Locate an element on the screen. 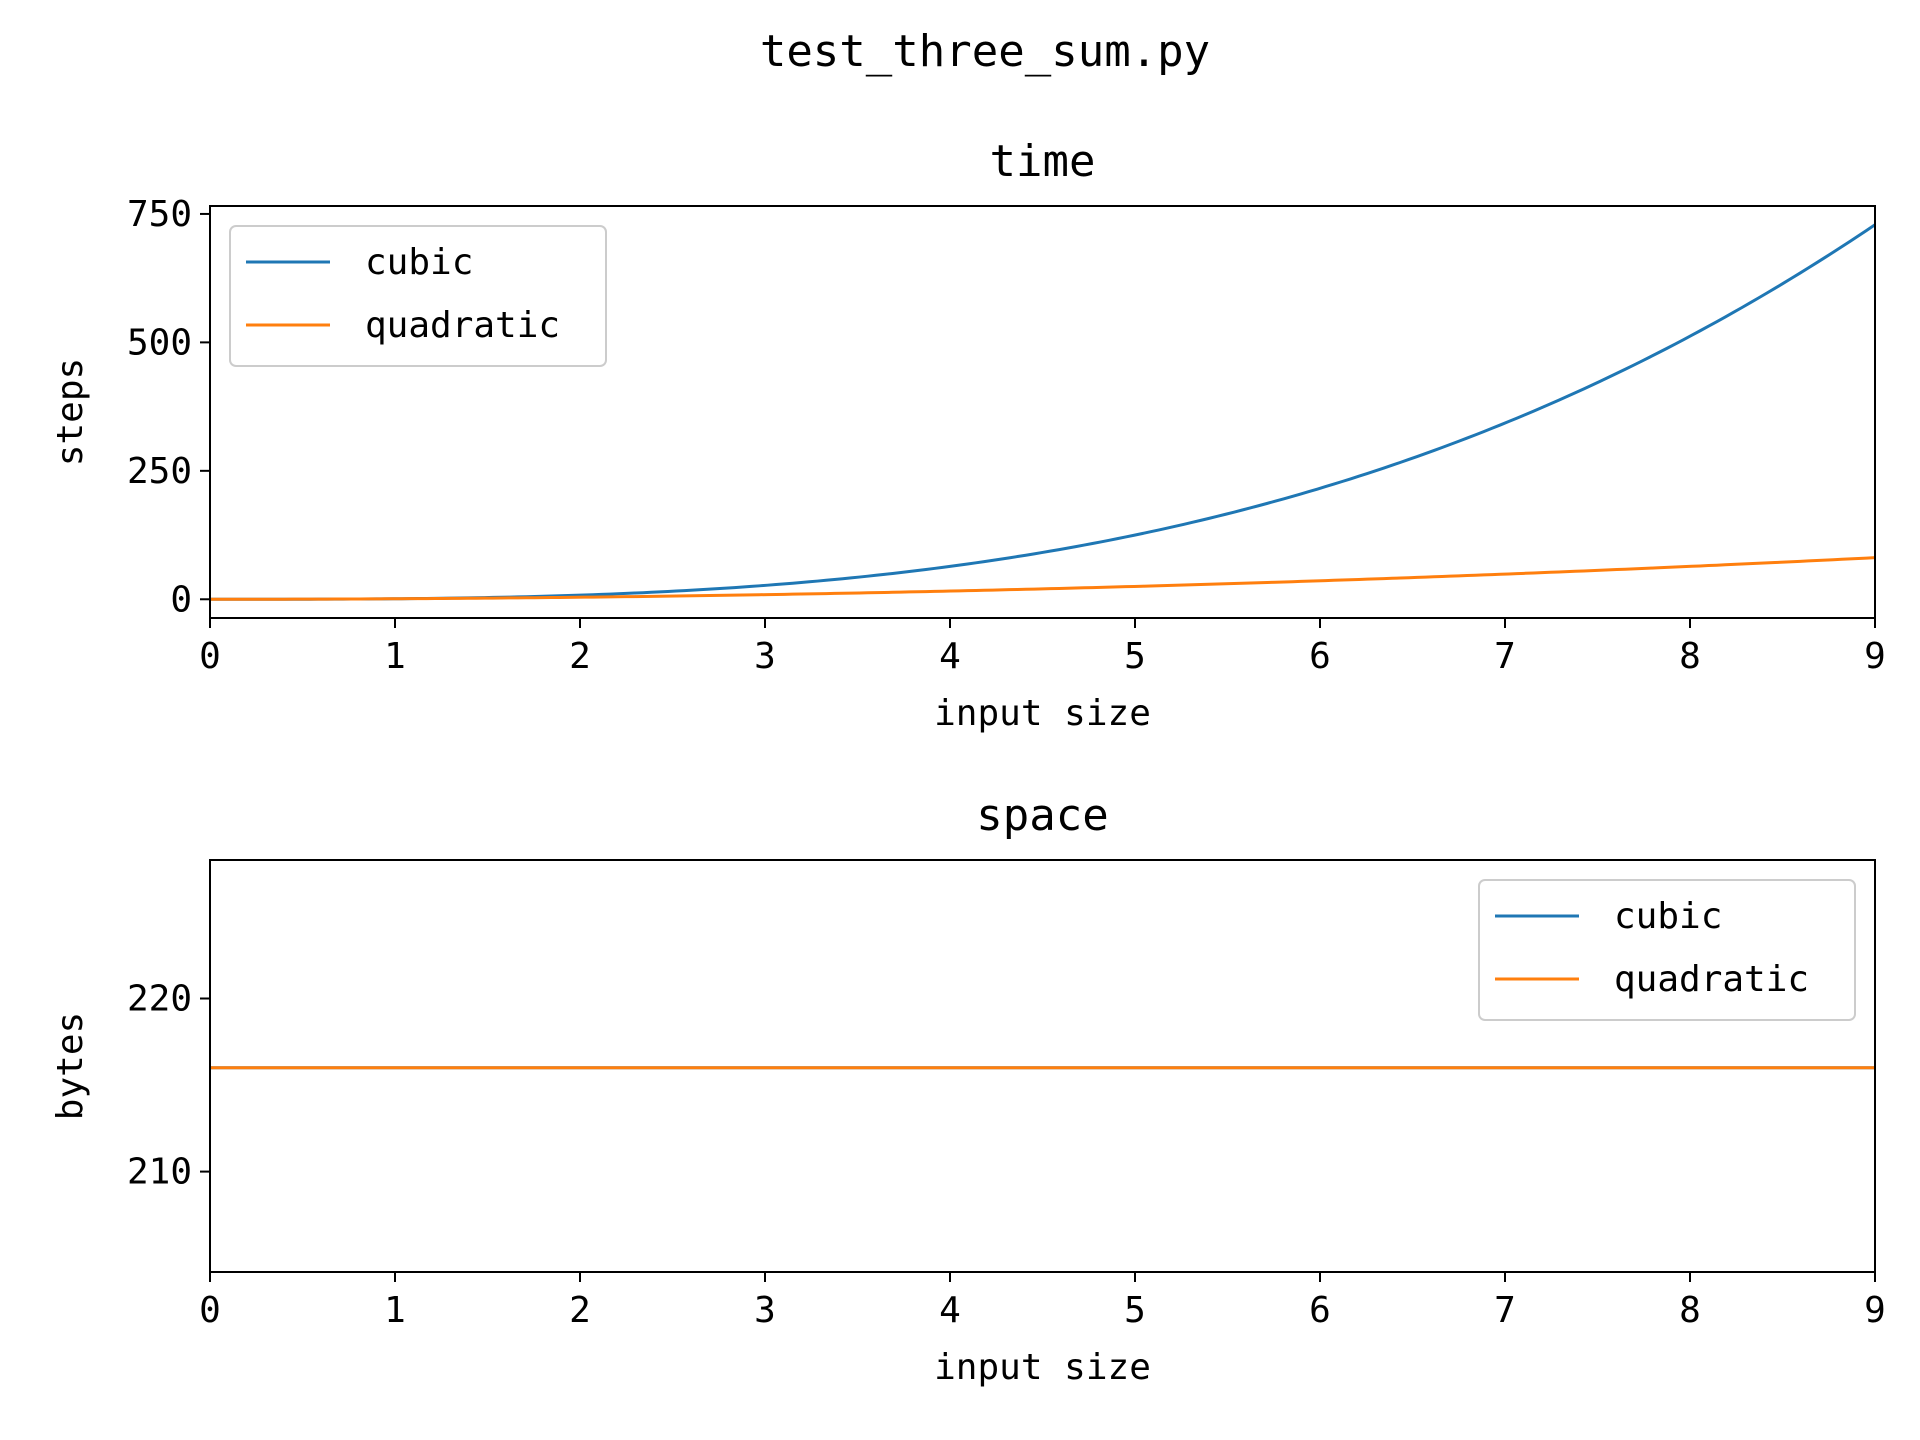 The height and width of the screenshot is (1440, 1920). y-tick-label: 220 is located at coordinates (159, 998).